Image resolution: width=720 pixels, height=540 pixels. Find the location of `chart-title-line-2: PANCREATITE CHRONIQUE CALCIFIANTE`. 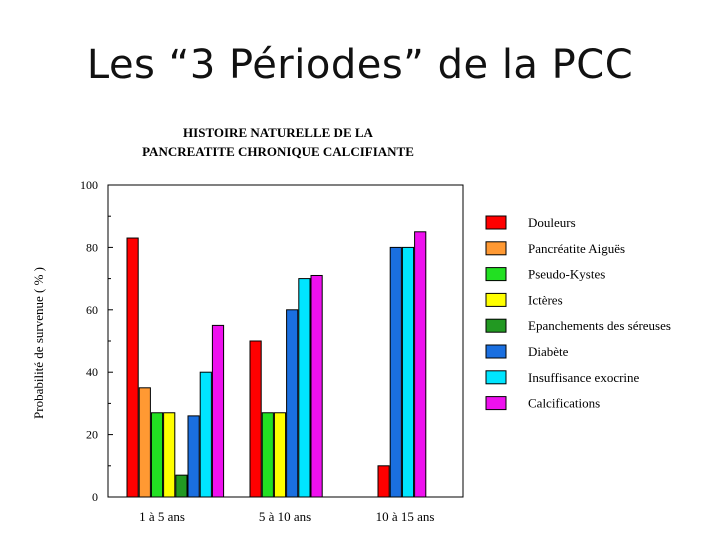

chart-title-line-2: PANCREATITE CHRONIQUE CALCIFIANTE is located at coordinates (278, 151).